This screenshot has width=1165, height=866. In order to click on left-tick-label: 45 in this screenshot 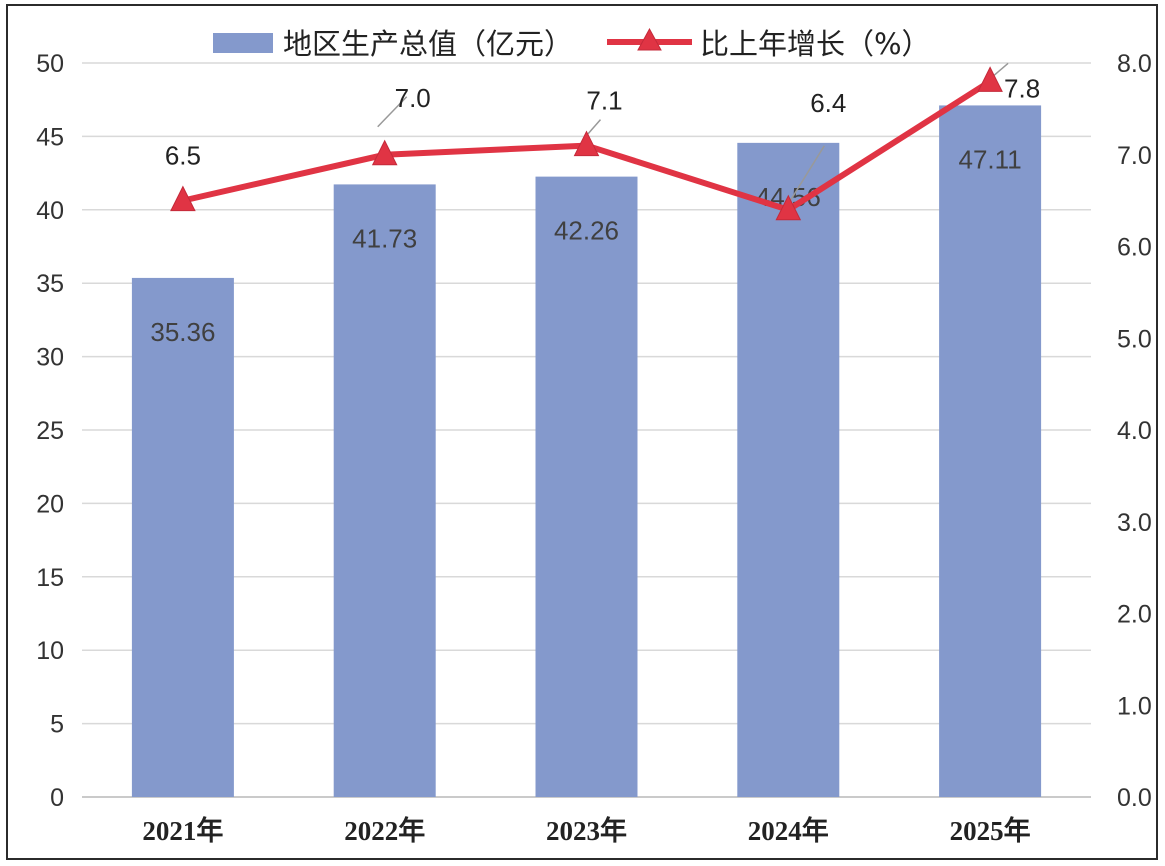, I will do `click(50, 137)`.